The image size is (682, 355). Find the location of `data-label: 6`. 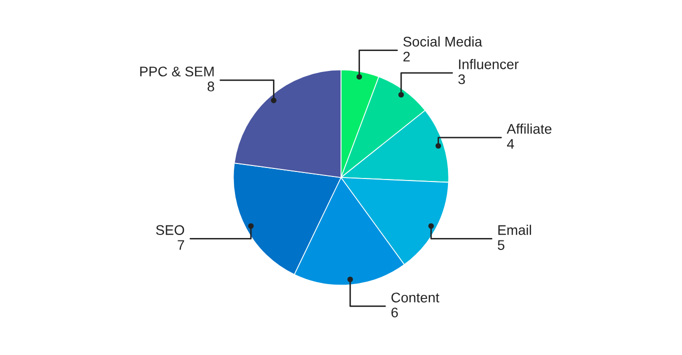

data-label: 6 is located at coordinates (394, 313).